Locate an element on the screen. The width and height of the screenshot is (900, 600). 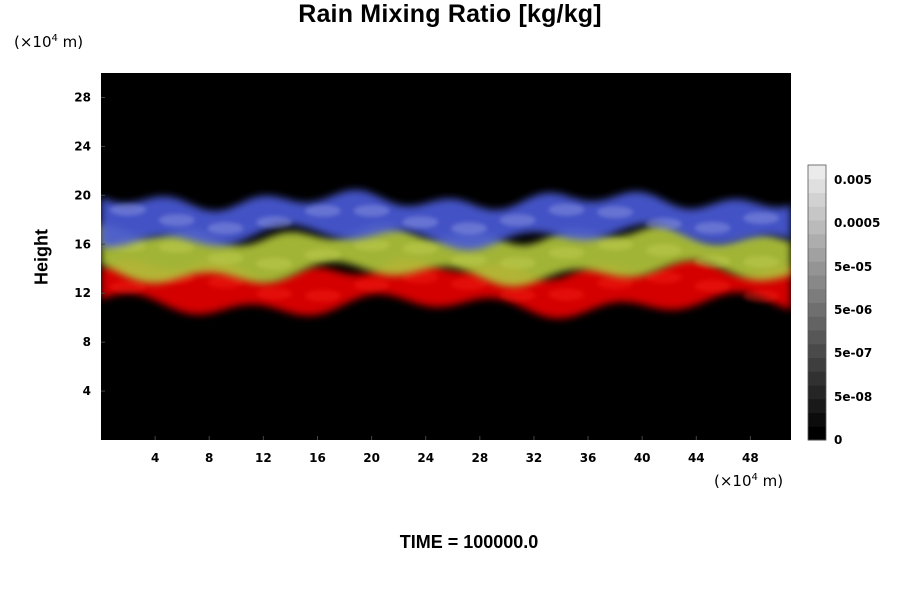
colorbar-label: 5e-05 is located at coordinates (853, 267).